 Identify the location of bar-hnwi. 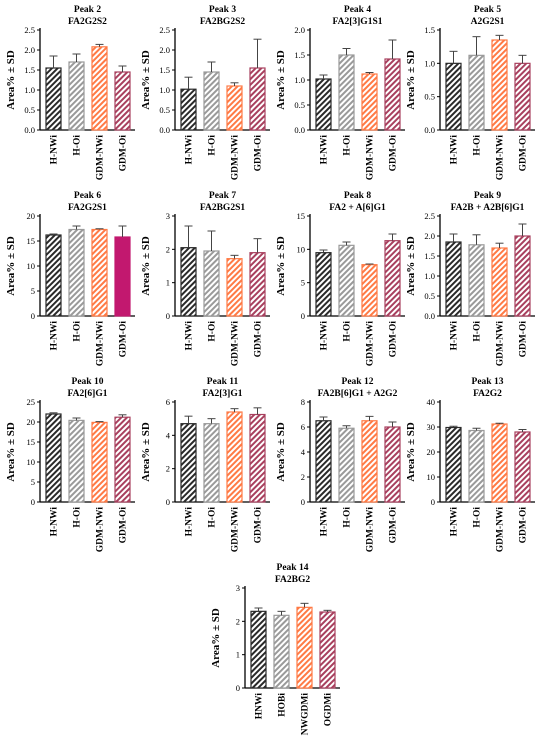
(258, 649).